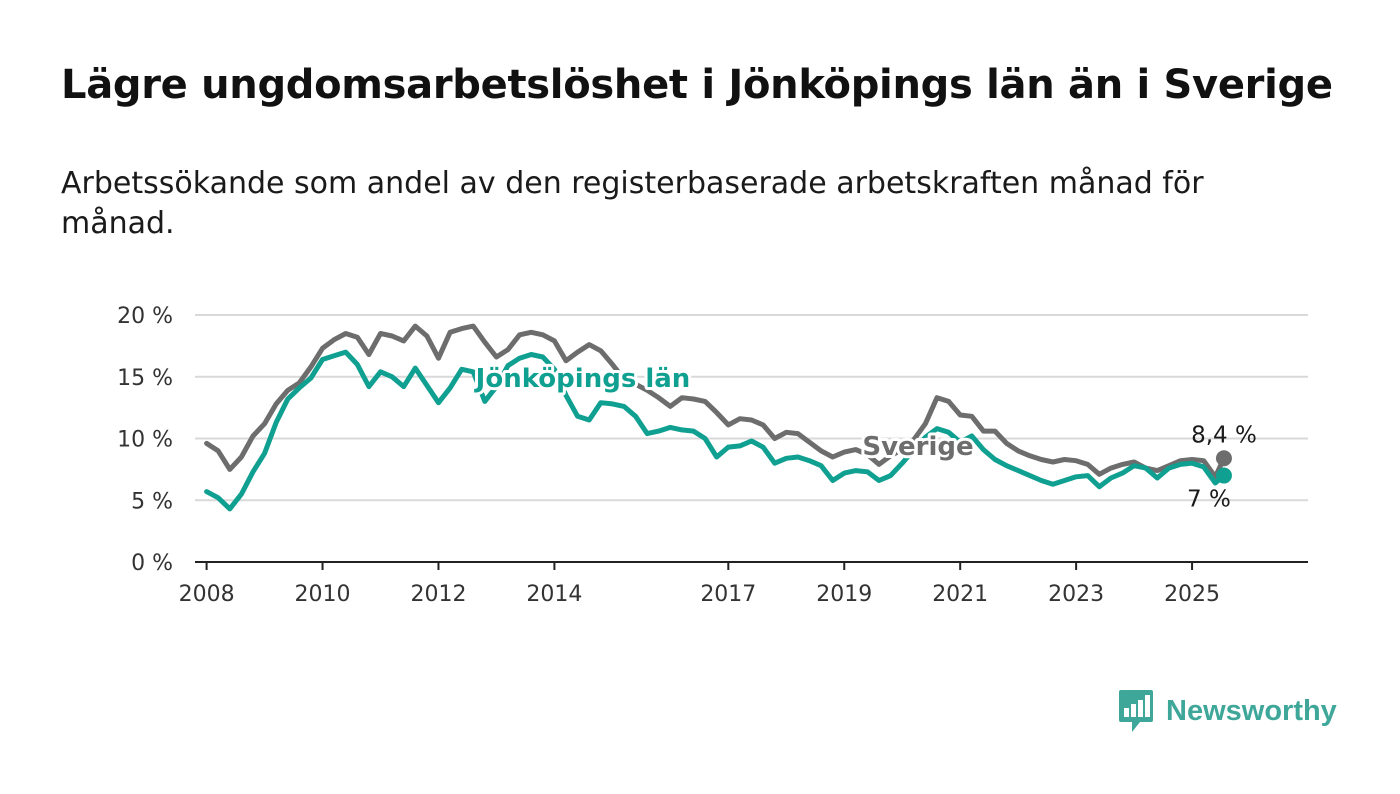 The image size is (1400, 794). I want to click on y-tick-label: 15 %, so click(145, 378).